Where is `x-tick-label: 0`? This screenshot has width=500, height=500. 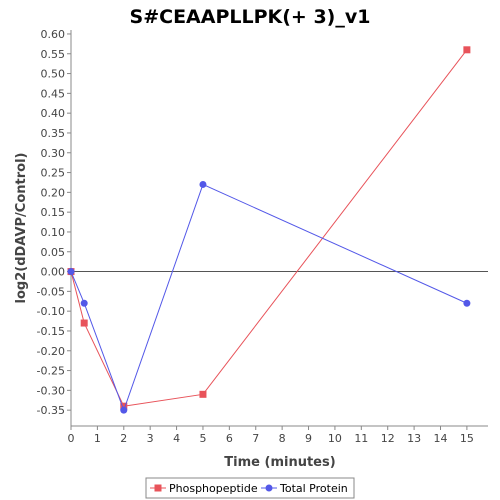 x-tick-label: 0 is located at coordinates (71, 438).